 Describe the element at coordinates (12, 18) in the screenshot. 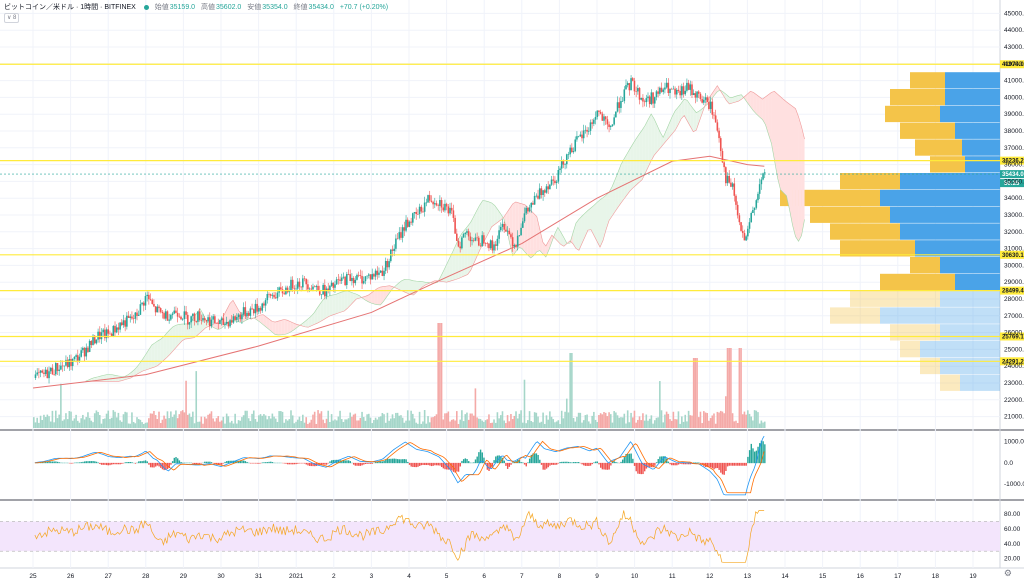

I see `indicator-collapse-button: ∨ 8` at that location.